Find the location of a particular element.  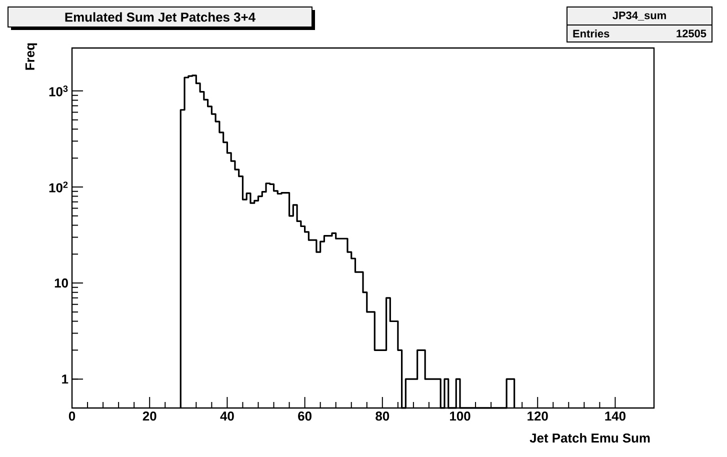

x-tick-label: 40 is located at coordinates (227, 416).